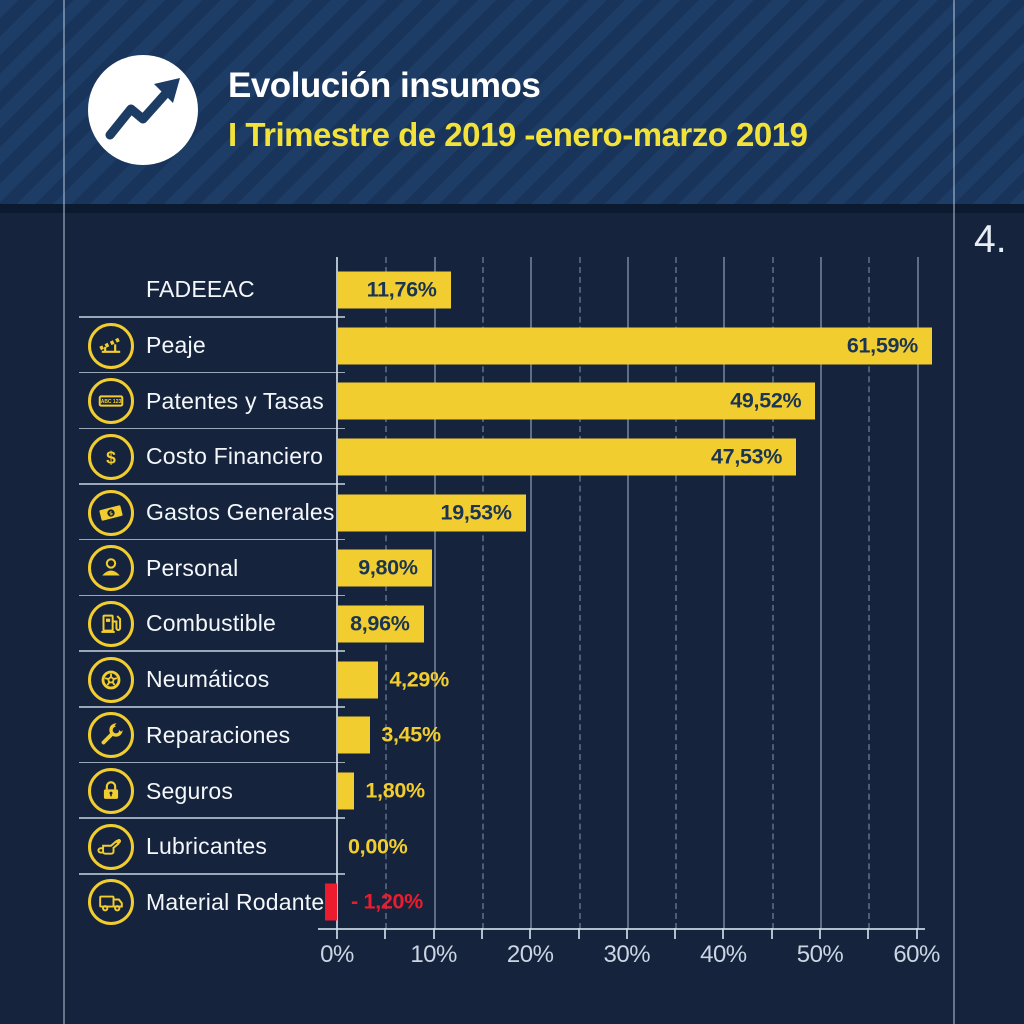  I want to click on x-axis-label-50: 50%, so click(820, 954).